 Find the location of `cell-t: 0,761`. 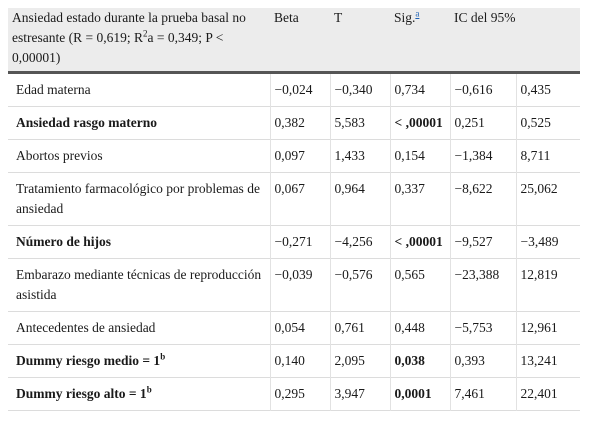

cell-t: 0,761 is located at coordinates (360, 328).